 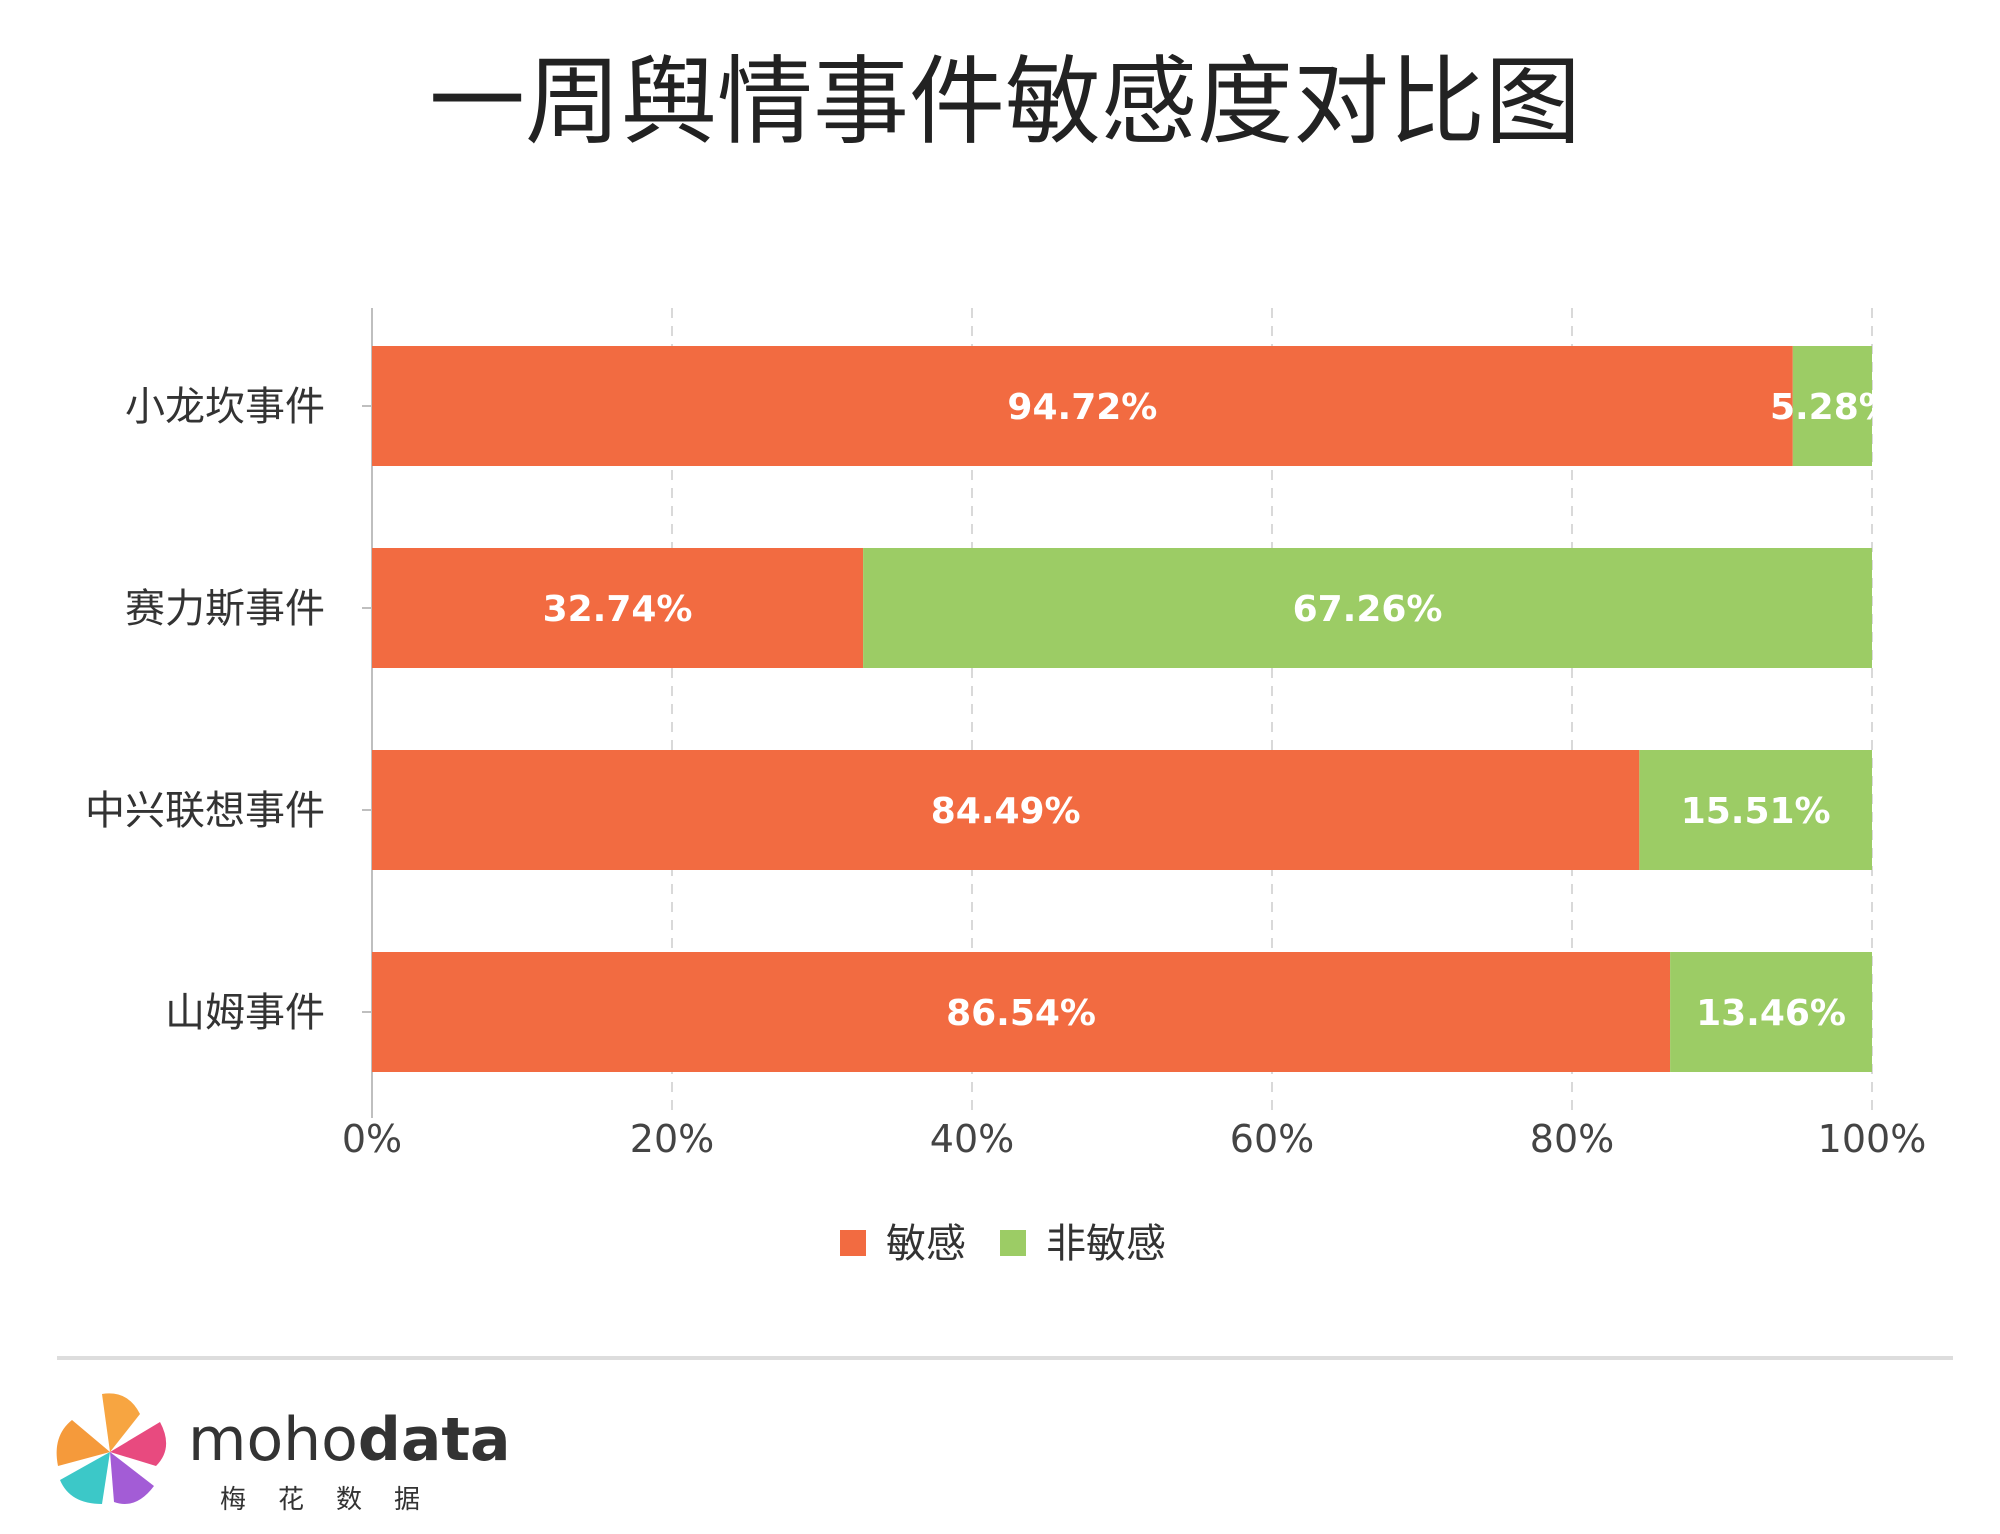 What do you see at coordinates (1106, 1244) in the screenshot?
I see `legend-label-non-sensitive: 非敏感` at bounding box center [1106, 1244].